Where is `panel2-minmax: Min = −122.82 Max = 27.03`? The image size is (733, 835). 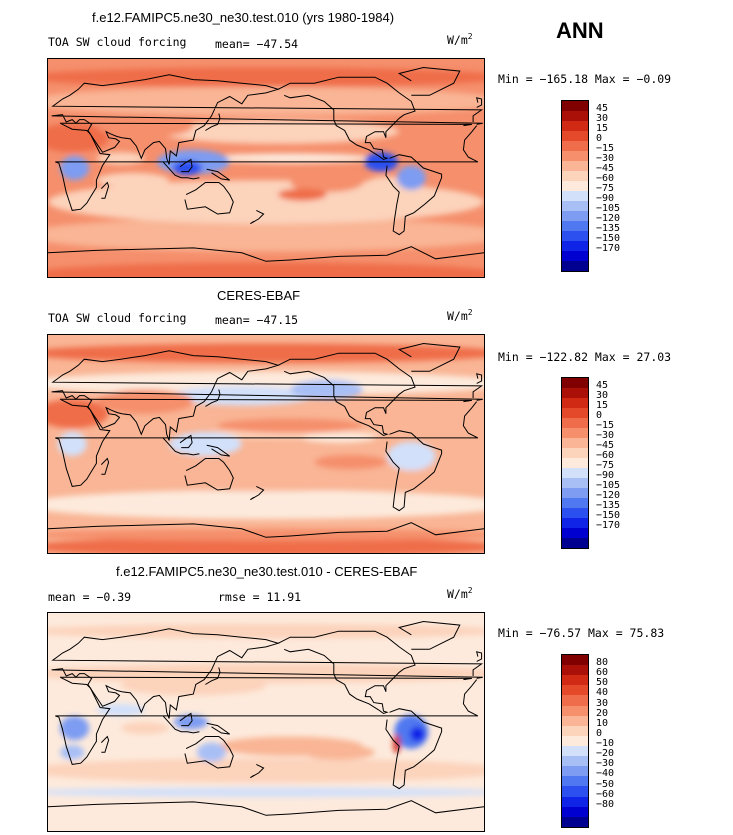
panel2-minmax: Min = −122.82 Max = 27.03 is located at coordinates (585, 357).